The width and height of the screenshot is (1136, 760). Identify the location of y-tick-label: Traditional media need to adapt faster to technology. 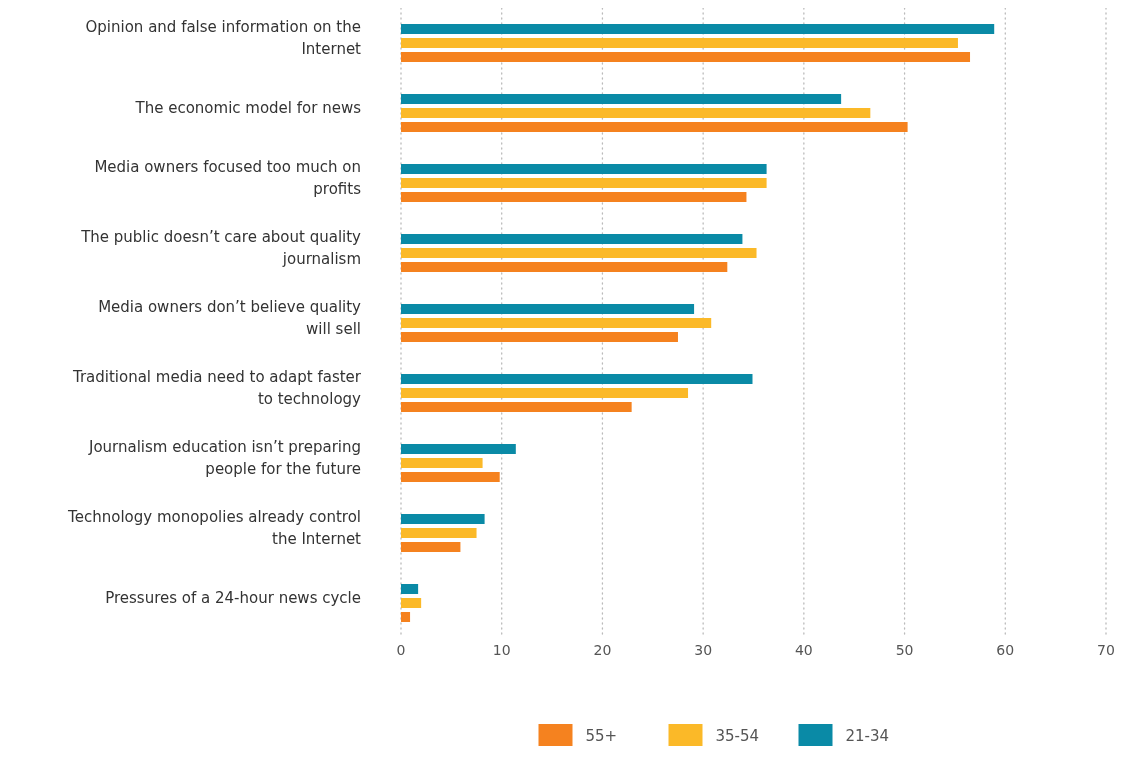
(216, 388).